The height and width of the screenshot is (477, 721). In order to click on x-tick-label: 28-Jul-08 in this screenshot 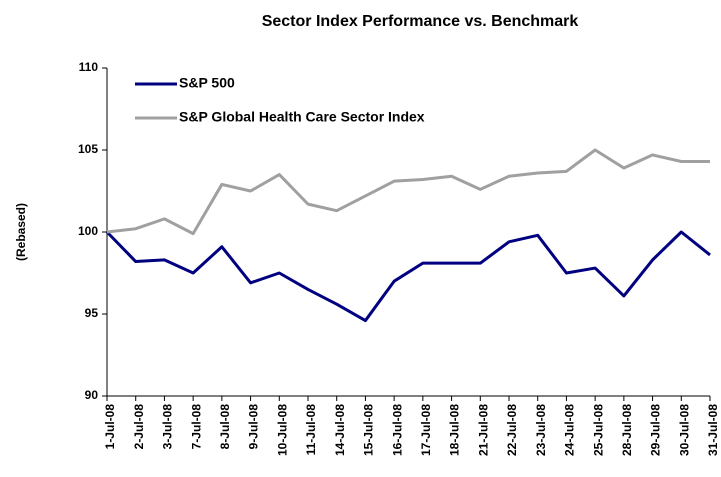, I will do `click(627, 430)`.